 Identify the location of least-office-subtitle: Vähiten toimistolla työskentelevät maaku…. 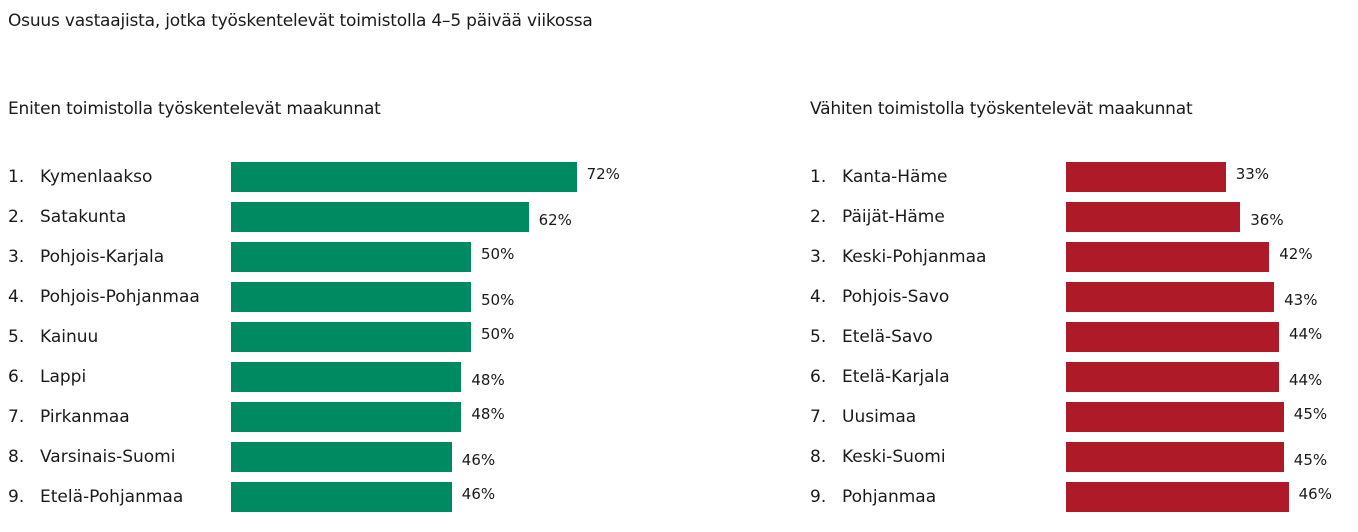
(1001, 109).